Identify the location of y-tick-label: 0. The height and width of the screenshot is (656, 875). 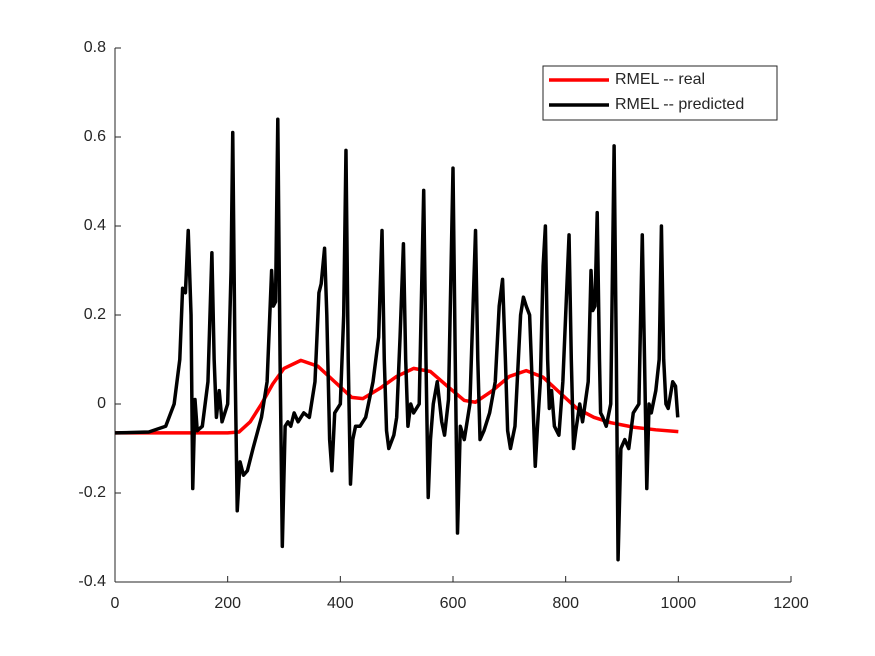
(101, 403).